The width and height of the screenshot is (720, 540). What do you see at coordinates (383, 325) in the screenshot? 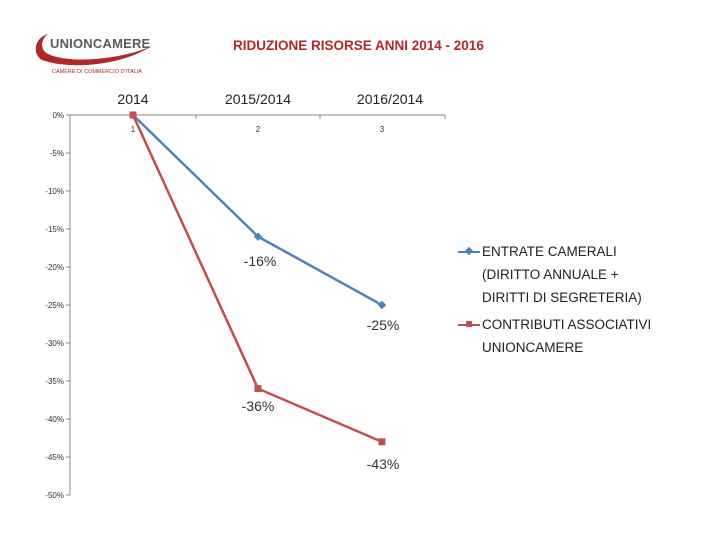
I see `data-label: -25%` at bounding box center [383, 325].